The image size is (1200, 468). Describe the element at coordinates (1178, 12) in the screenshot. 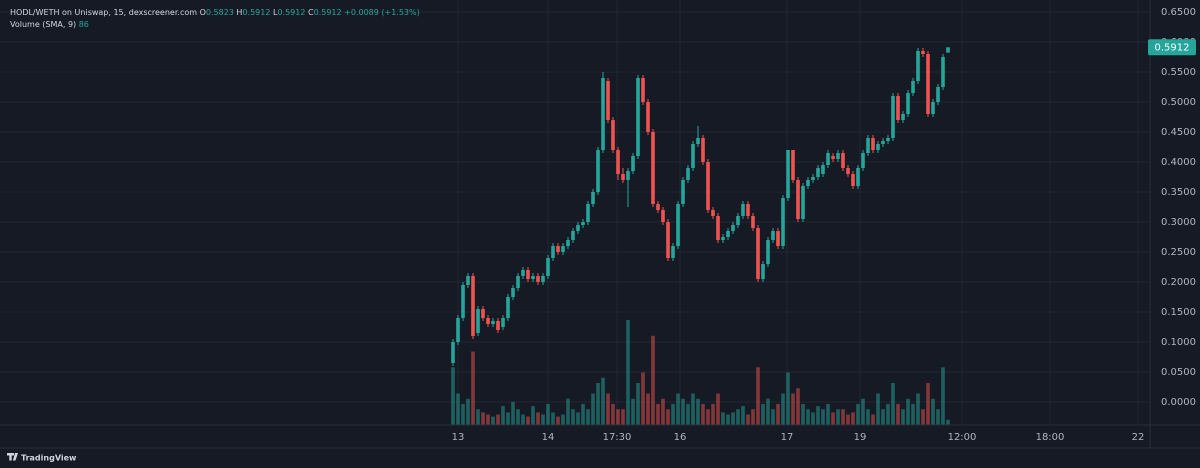

I see `y-tick-label: 0.6500` at that location.